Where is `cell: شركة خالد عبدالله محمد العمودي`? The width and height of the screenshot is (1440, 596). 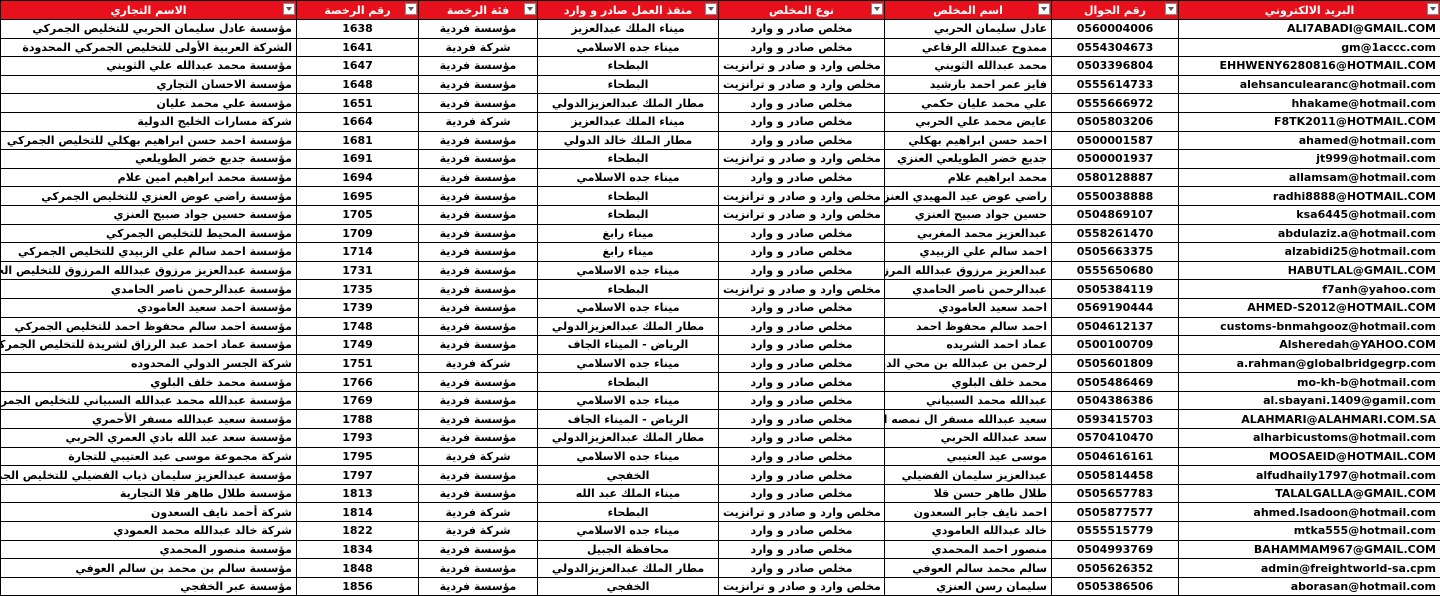 cell: شركة خالد عبدالله محمد العمودي is located at coordinates (148, 531).